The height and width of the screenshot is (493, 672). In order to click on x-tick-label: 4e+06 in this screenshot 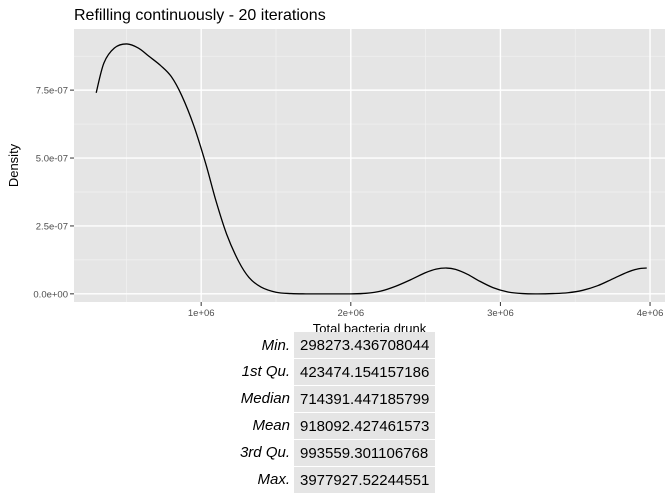, I will do `click(650, 313)`.